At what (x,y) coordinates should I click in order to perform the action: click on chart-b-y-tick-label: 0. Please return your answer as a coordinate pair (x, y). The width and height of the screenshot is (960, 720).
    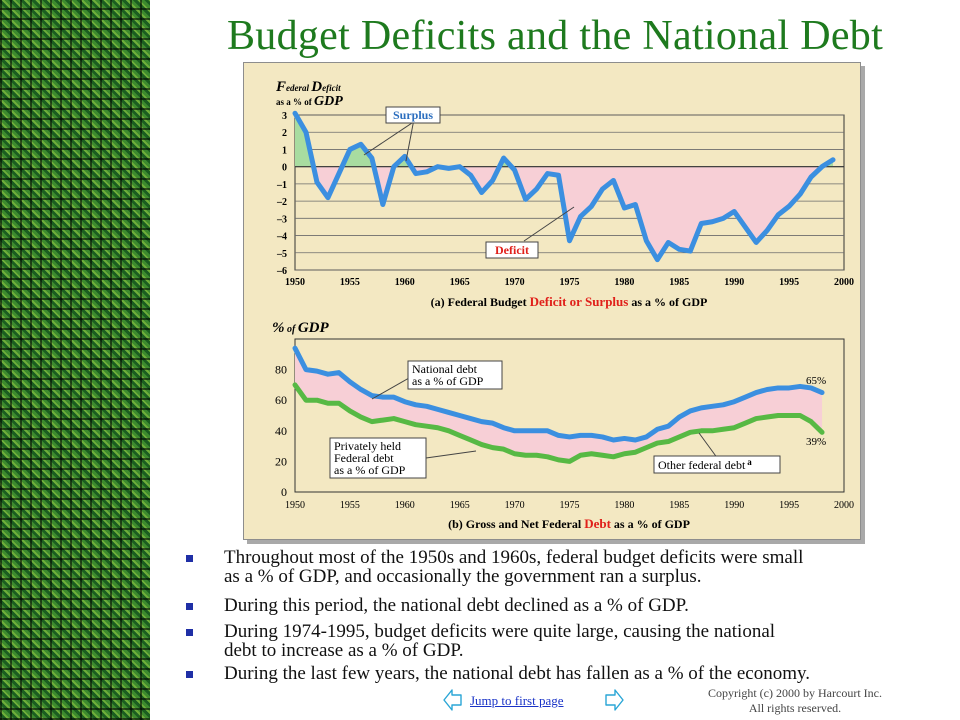
    Looking at the image, I should click on (284, 492).